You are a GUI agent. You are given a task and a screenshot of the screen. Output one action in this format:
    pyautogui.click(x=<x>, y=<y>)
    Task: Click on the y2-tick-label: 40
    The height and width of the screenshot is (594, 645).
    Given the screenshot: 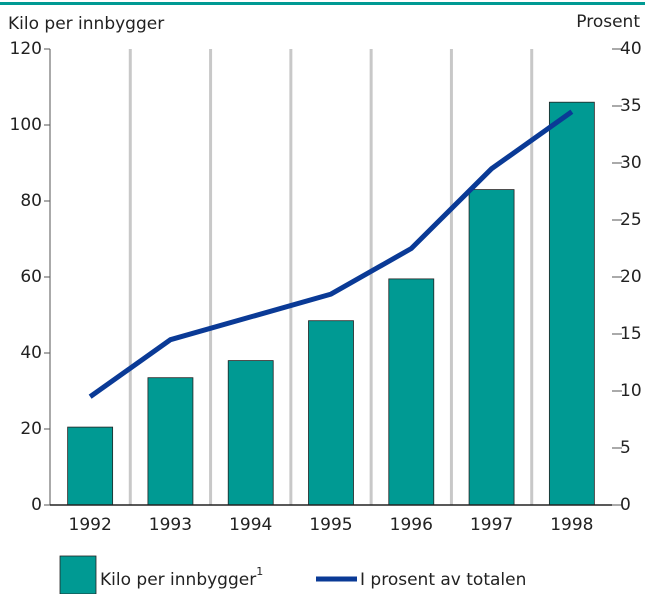 What is the action you would take?
    pyautogui.click(x=631, y=49)
    